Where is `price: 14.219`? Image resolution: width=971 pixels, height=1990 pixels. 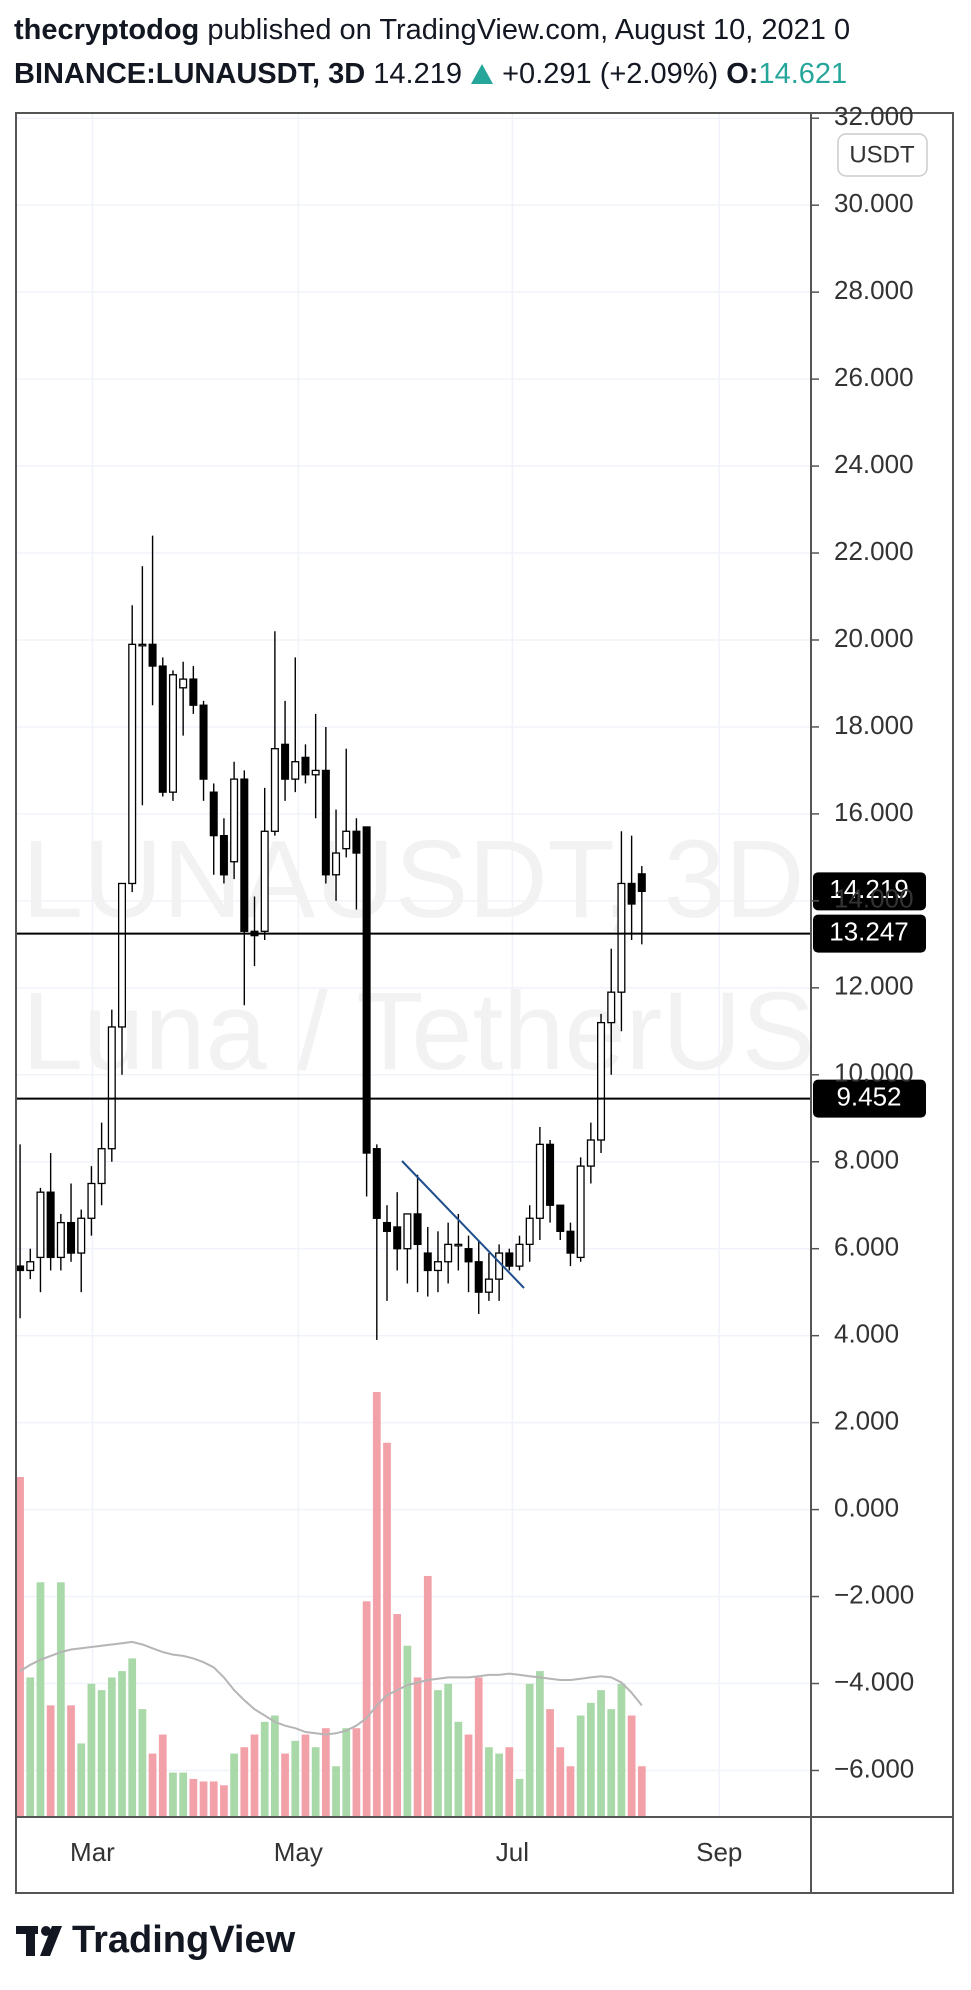 price: 14.219 is located at coordinates (417, 74).